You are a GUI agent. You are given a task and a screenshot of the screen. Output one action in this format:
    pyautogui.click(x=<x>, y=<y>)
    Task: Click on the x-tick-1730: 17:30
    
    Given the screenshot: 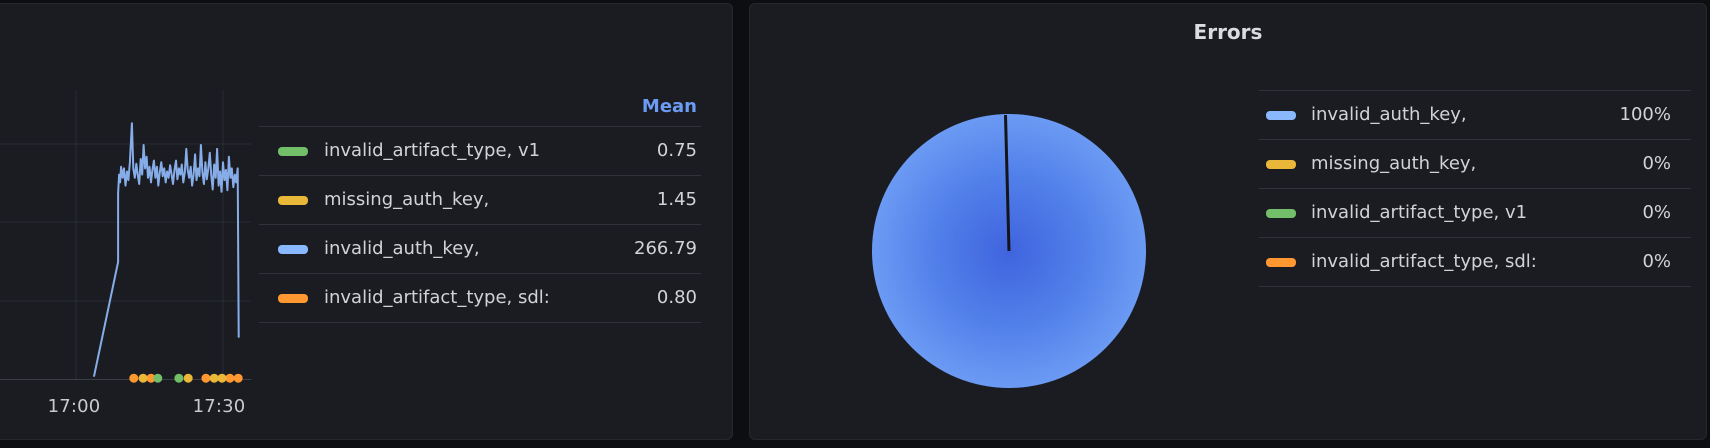 What is the action you would take?
    pyautogui.click(x=219, y=406)
    